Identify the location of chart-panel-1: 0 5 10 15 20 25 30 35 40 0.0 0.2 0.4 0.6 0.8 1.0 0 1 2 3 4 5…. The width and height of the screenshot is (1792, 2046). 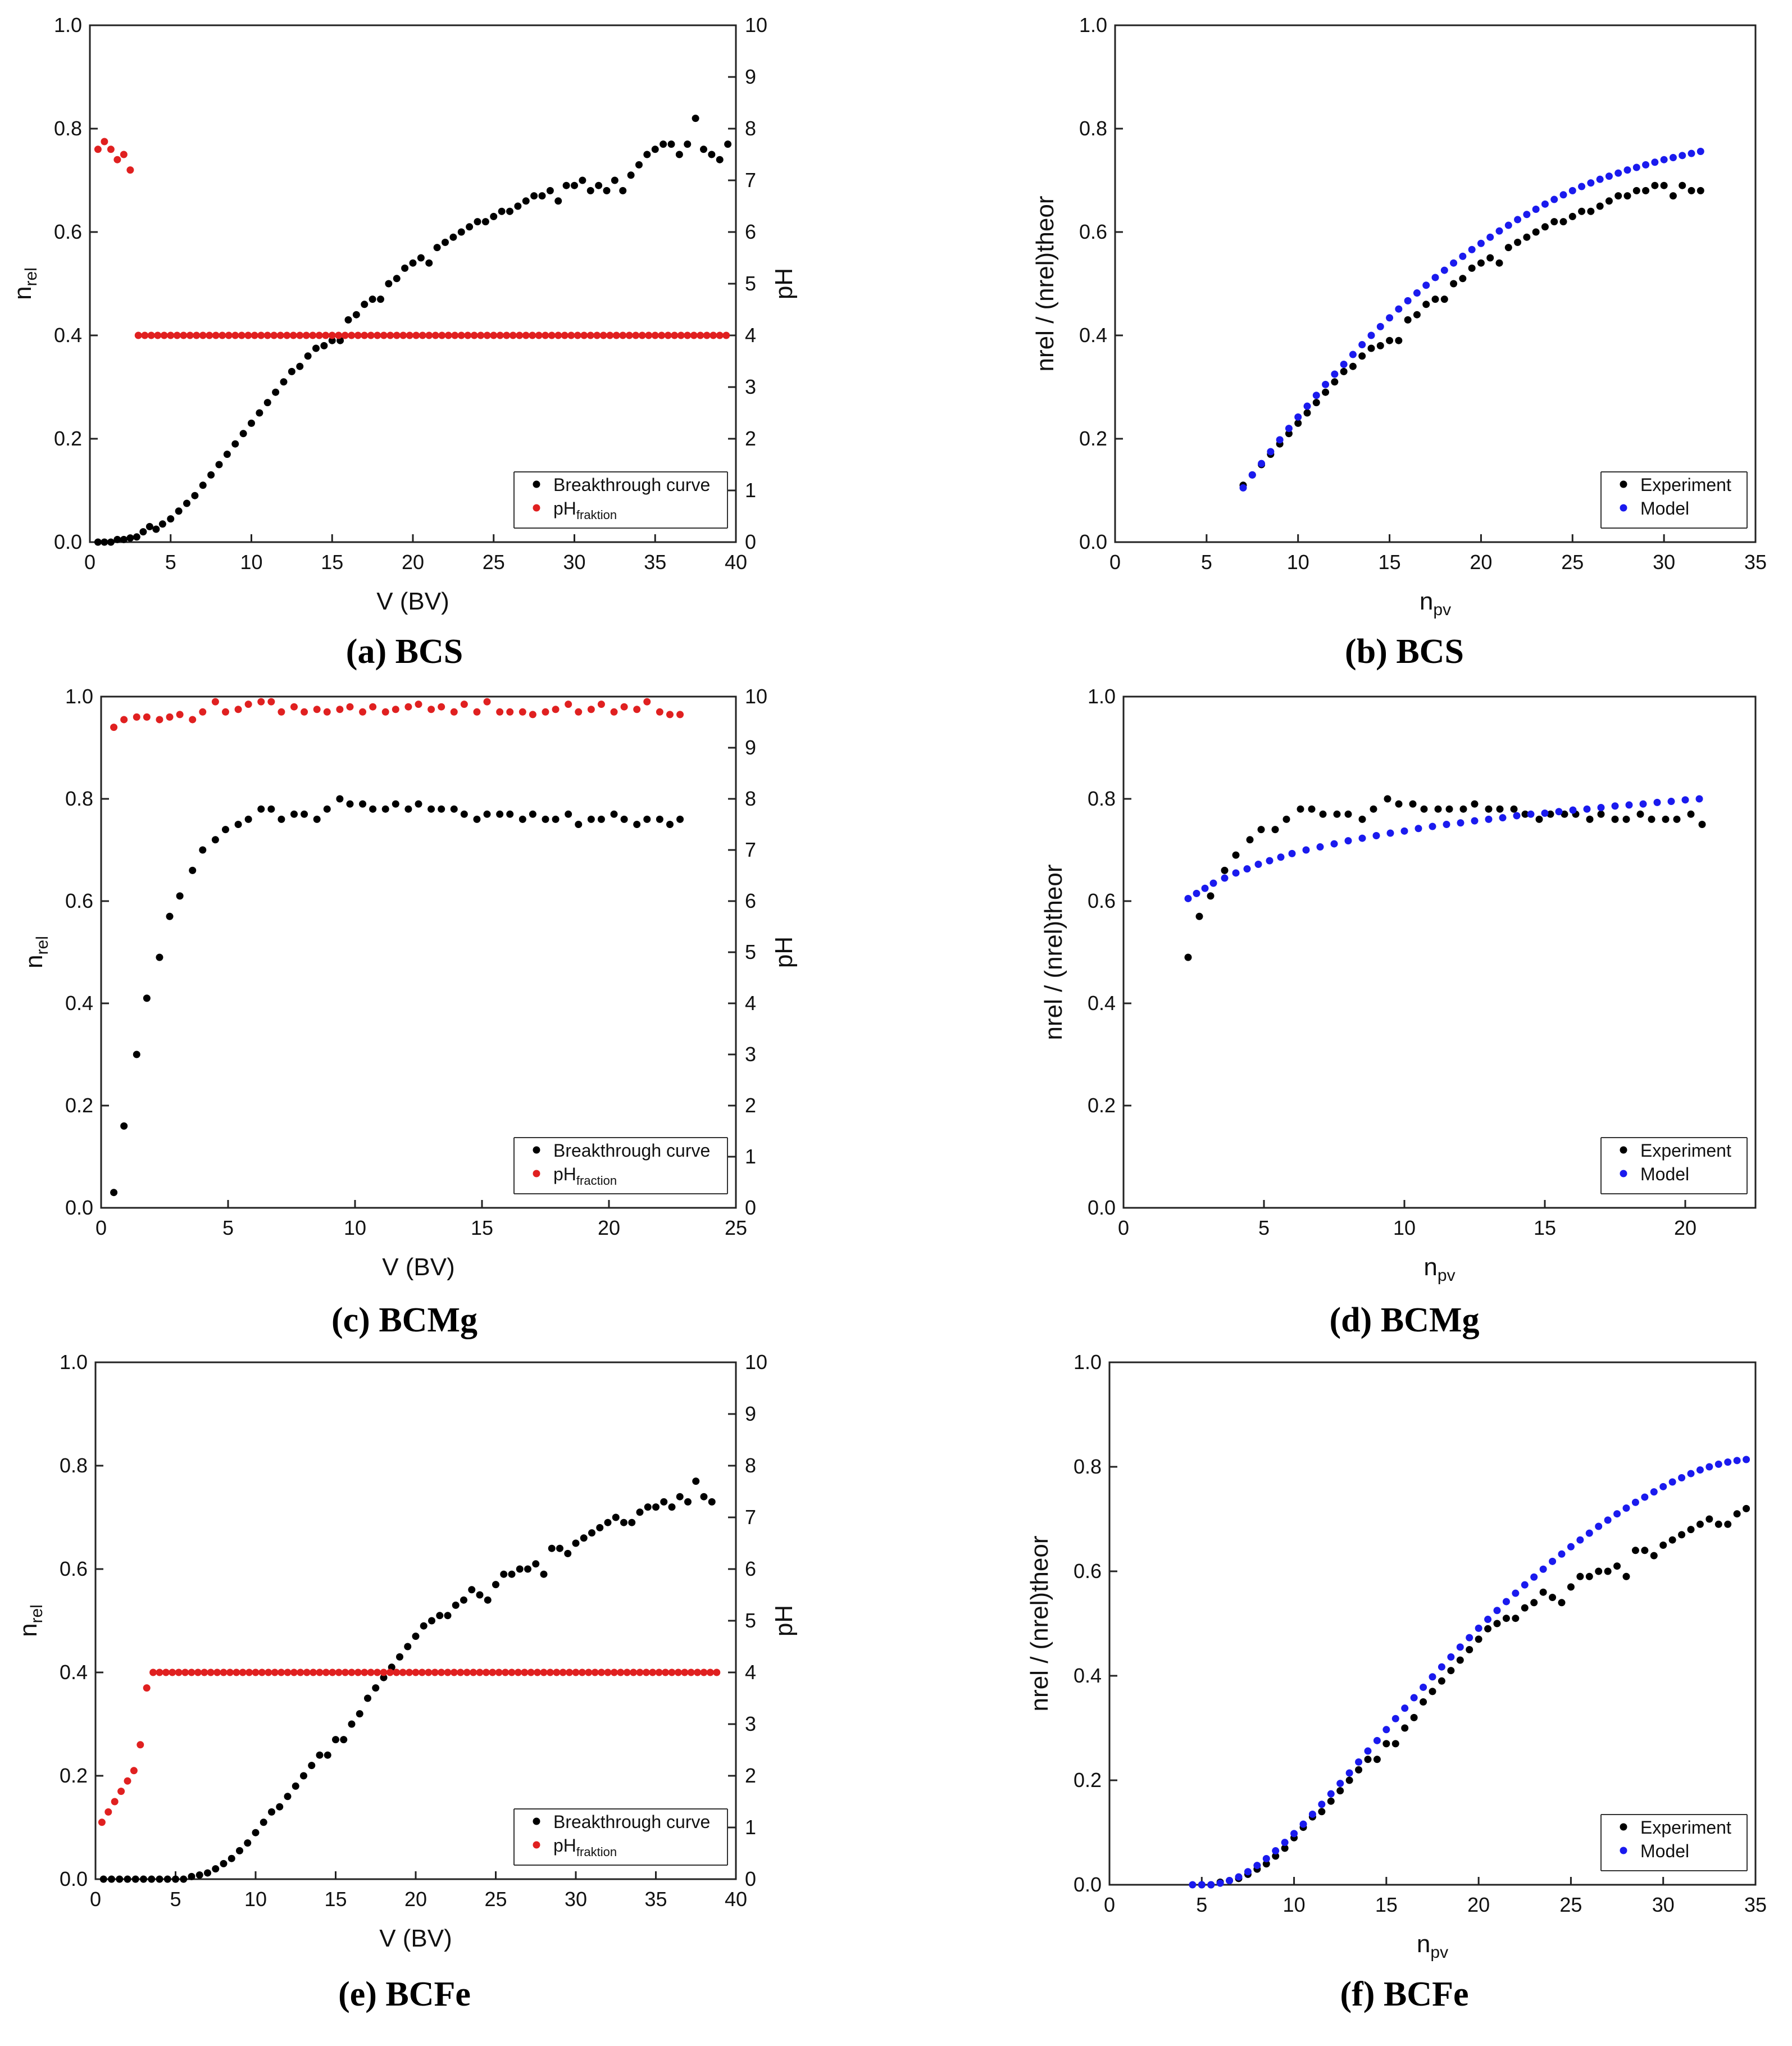
(403, 342).